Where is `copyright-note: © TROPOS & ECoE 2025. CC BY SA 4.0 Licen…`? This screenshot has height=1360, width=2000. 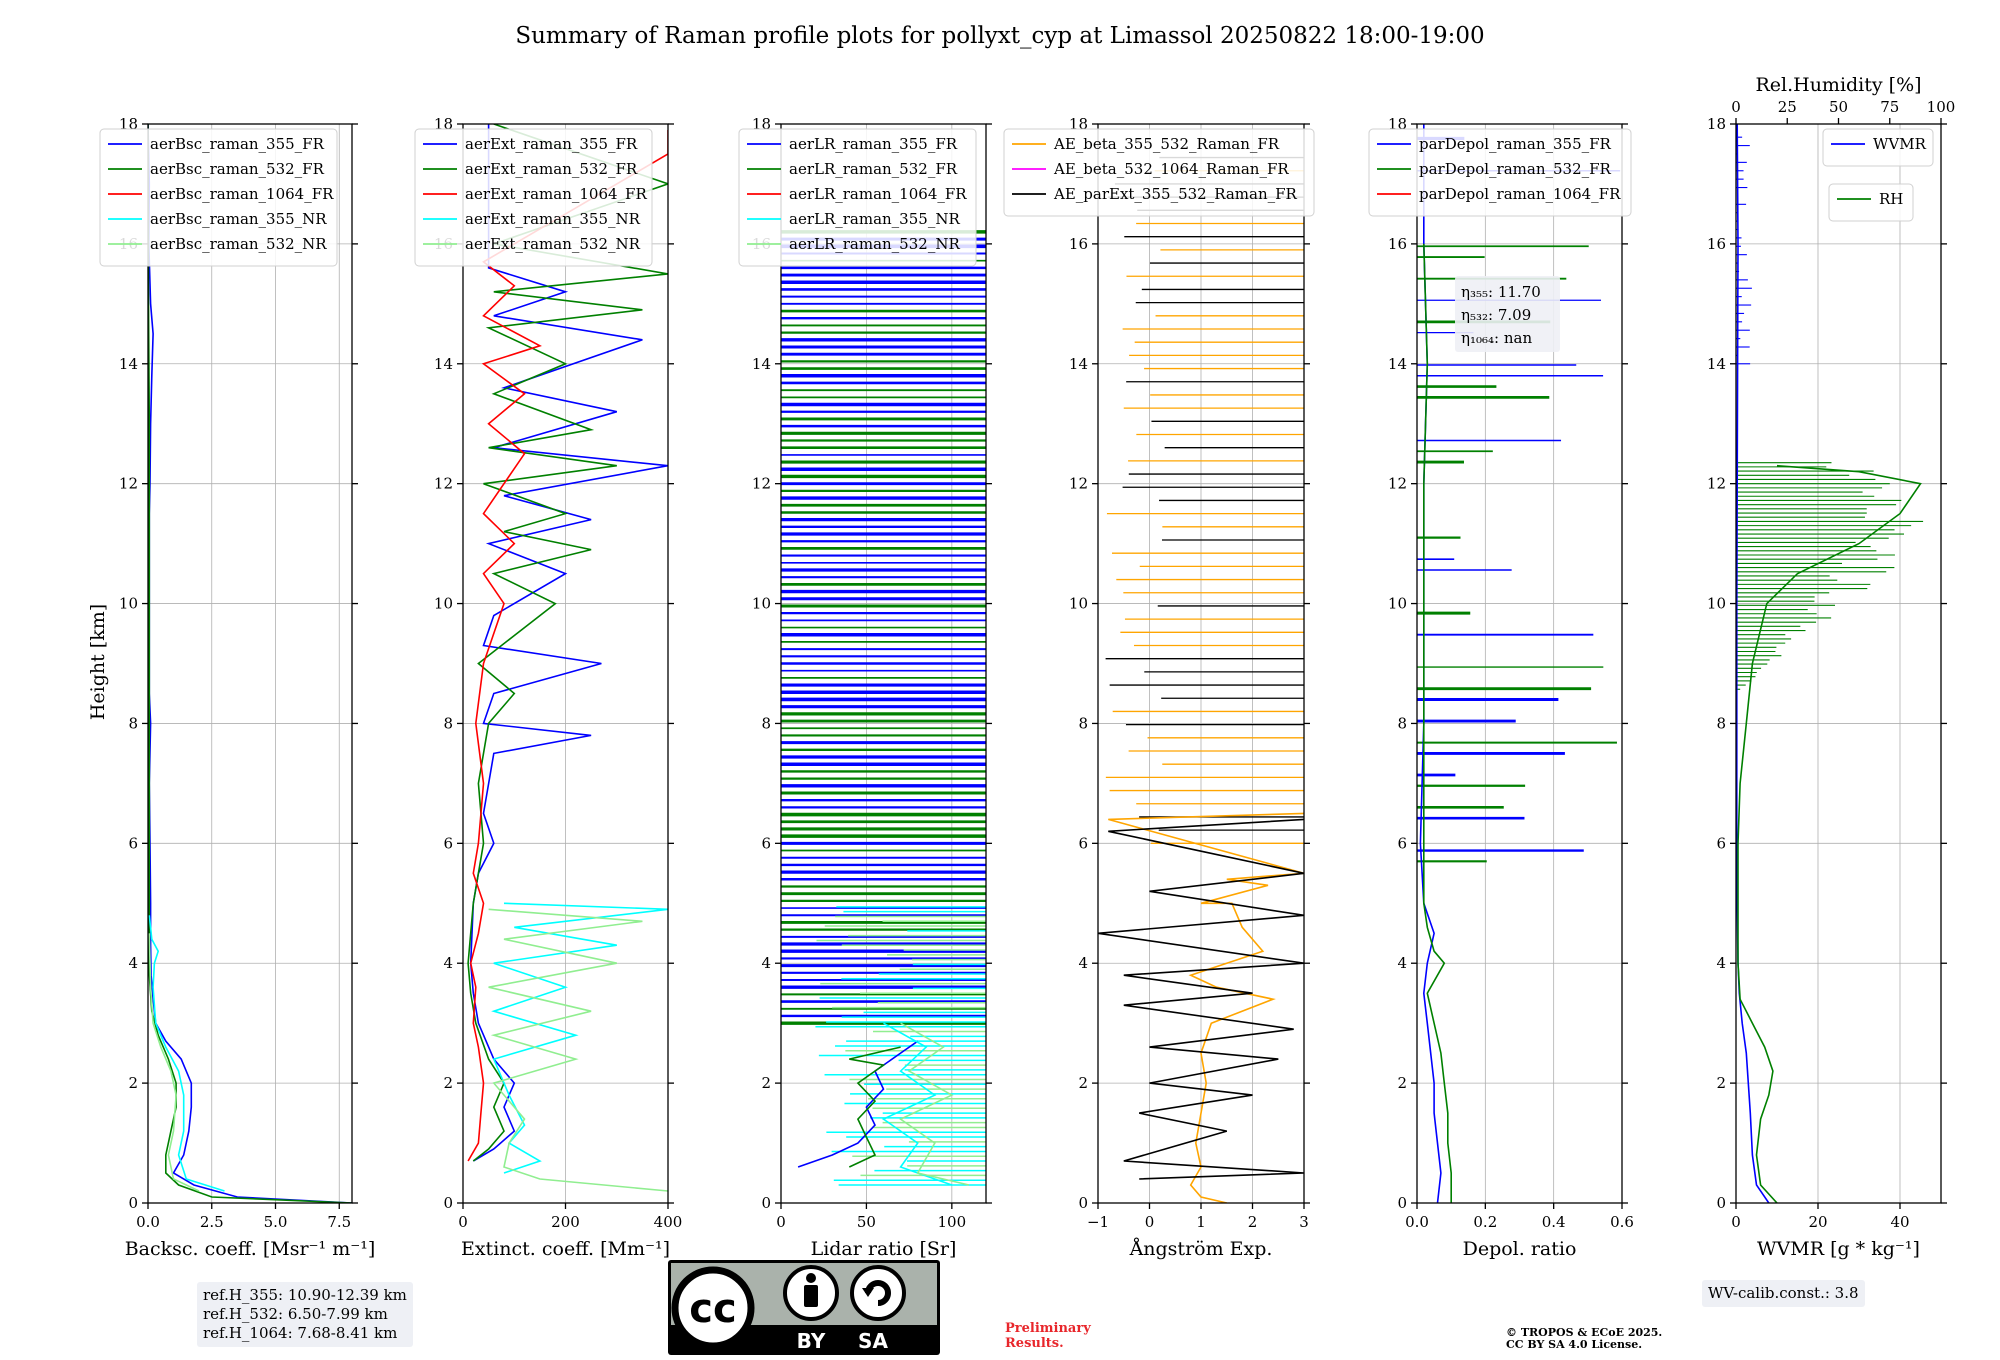
copyright-note: © TROPOS & ECoE 2025. CC BY SA 4.0 Licen… is located at coordinates (1584, 1339).